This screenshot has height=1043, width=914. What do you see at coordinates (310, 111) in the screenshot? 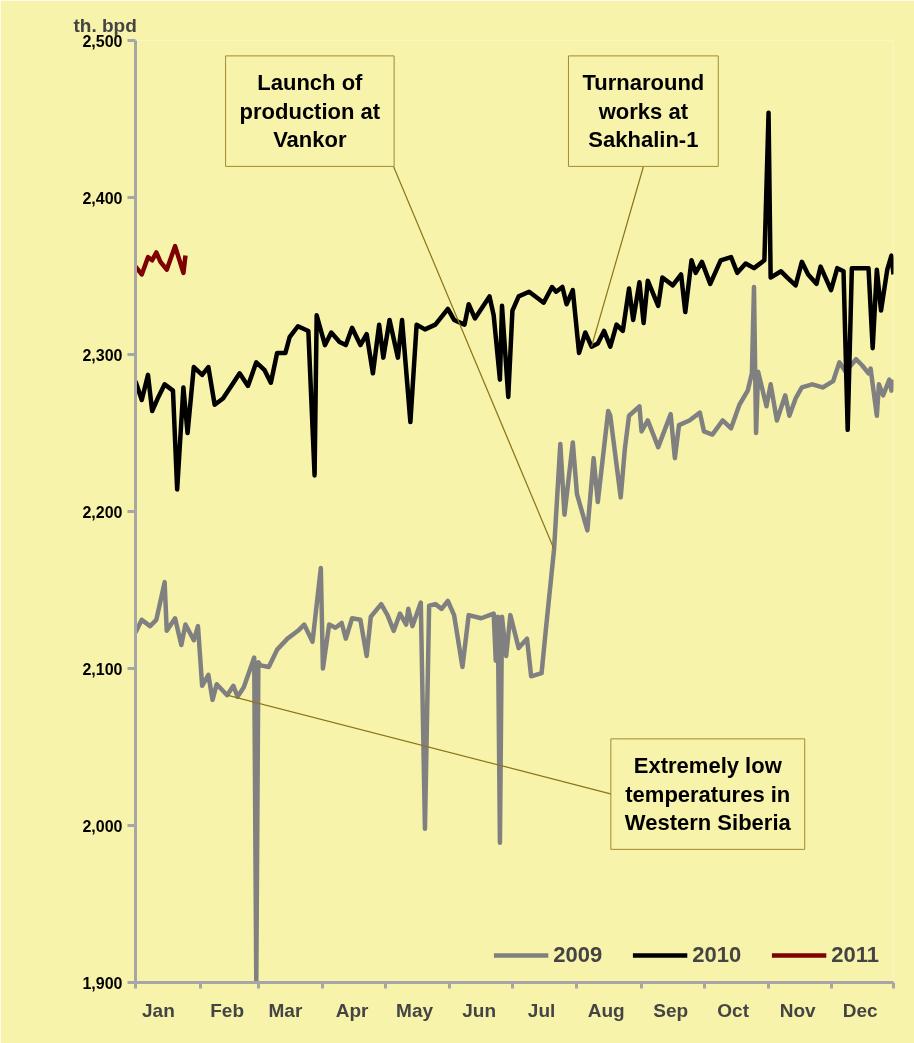
I see `annotation: Launch of production at Vankor` at bounding box center [310, 111].